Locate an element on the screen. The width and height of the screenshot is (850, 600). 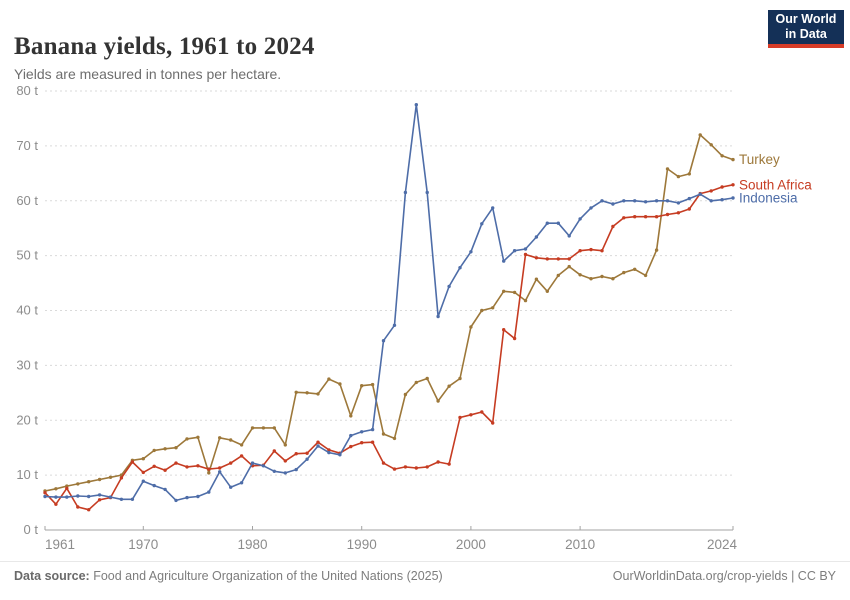
y-axis-tick-label: 20 t is located at coordinates (27, 419).